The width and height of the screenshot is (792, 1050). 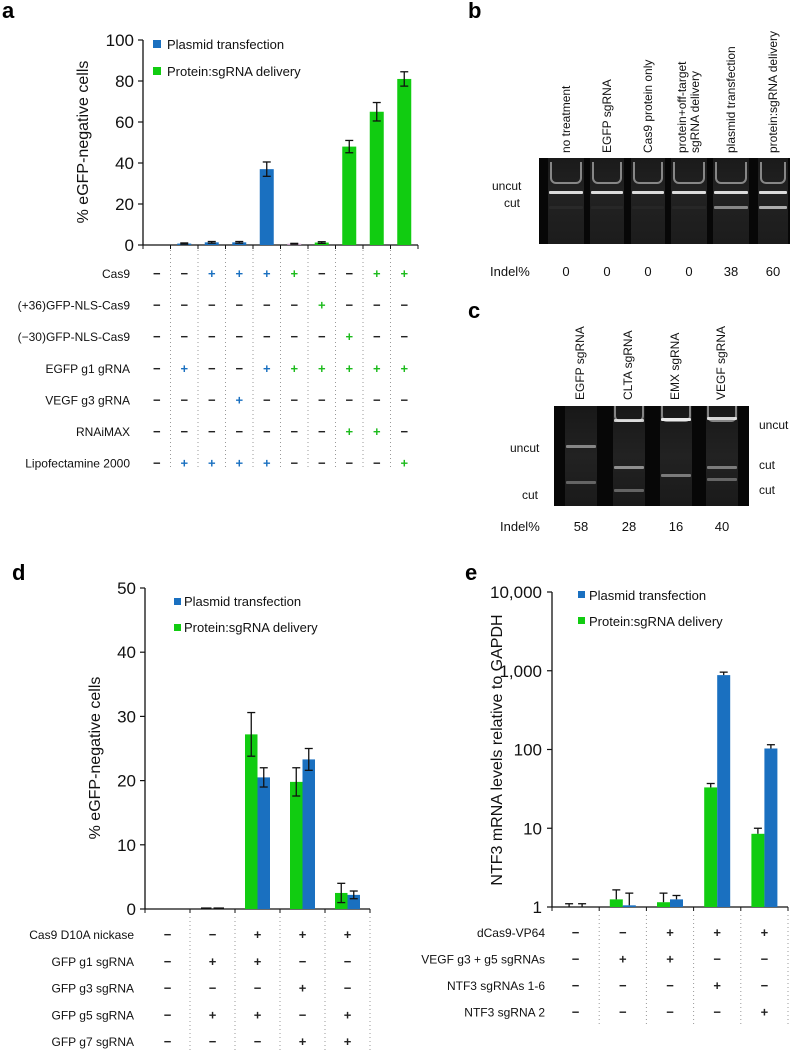 I want to click on gel-c, so click(x=651, y=456).